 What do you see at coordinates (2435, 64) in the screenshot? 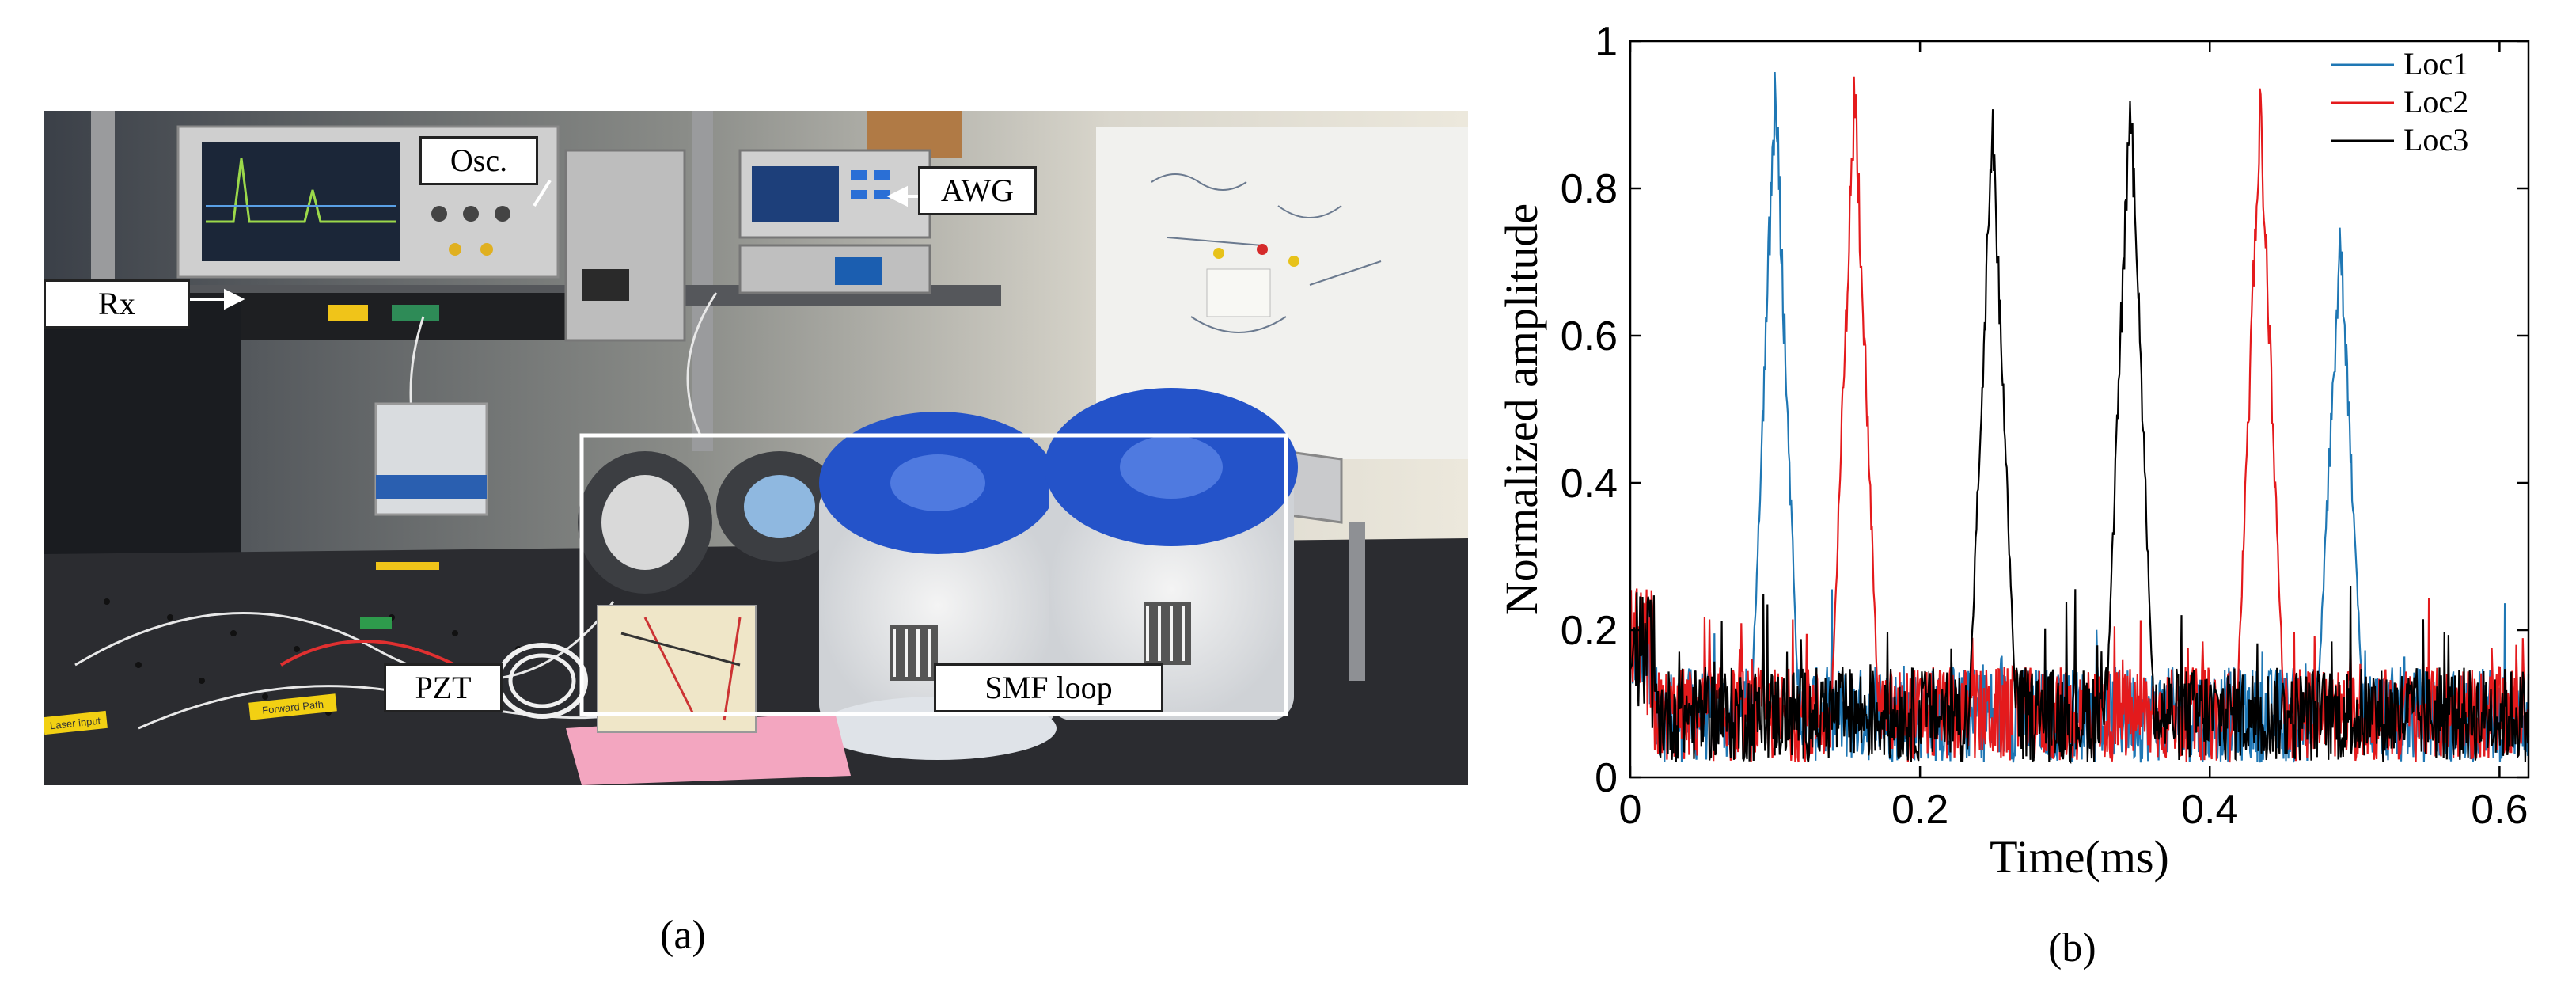
I see `legend-label-loc1: Loc1` at bounding box center [2435, 64].